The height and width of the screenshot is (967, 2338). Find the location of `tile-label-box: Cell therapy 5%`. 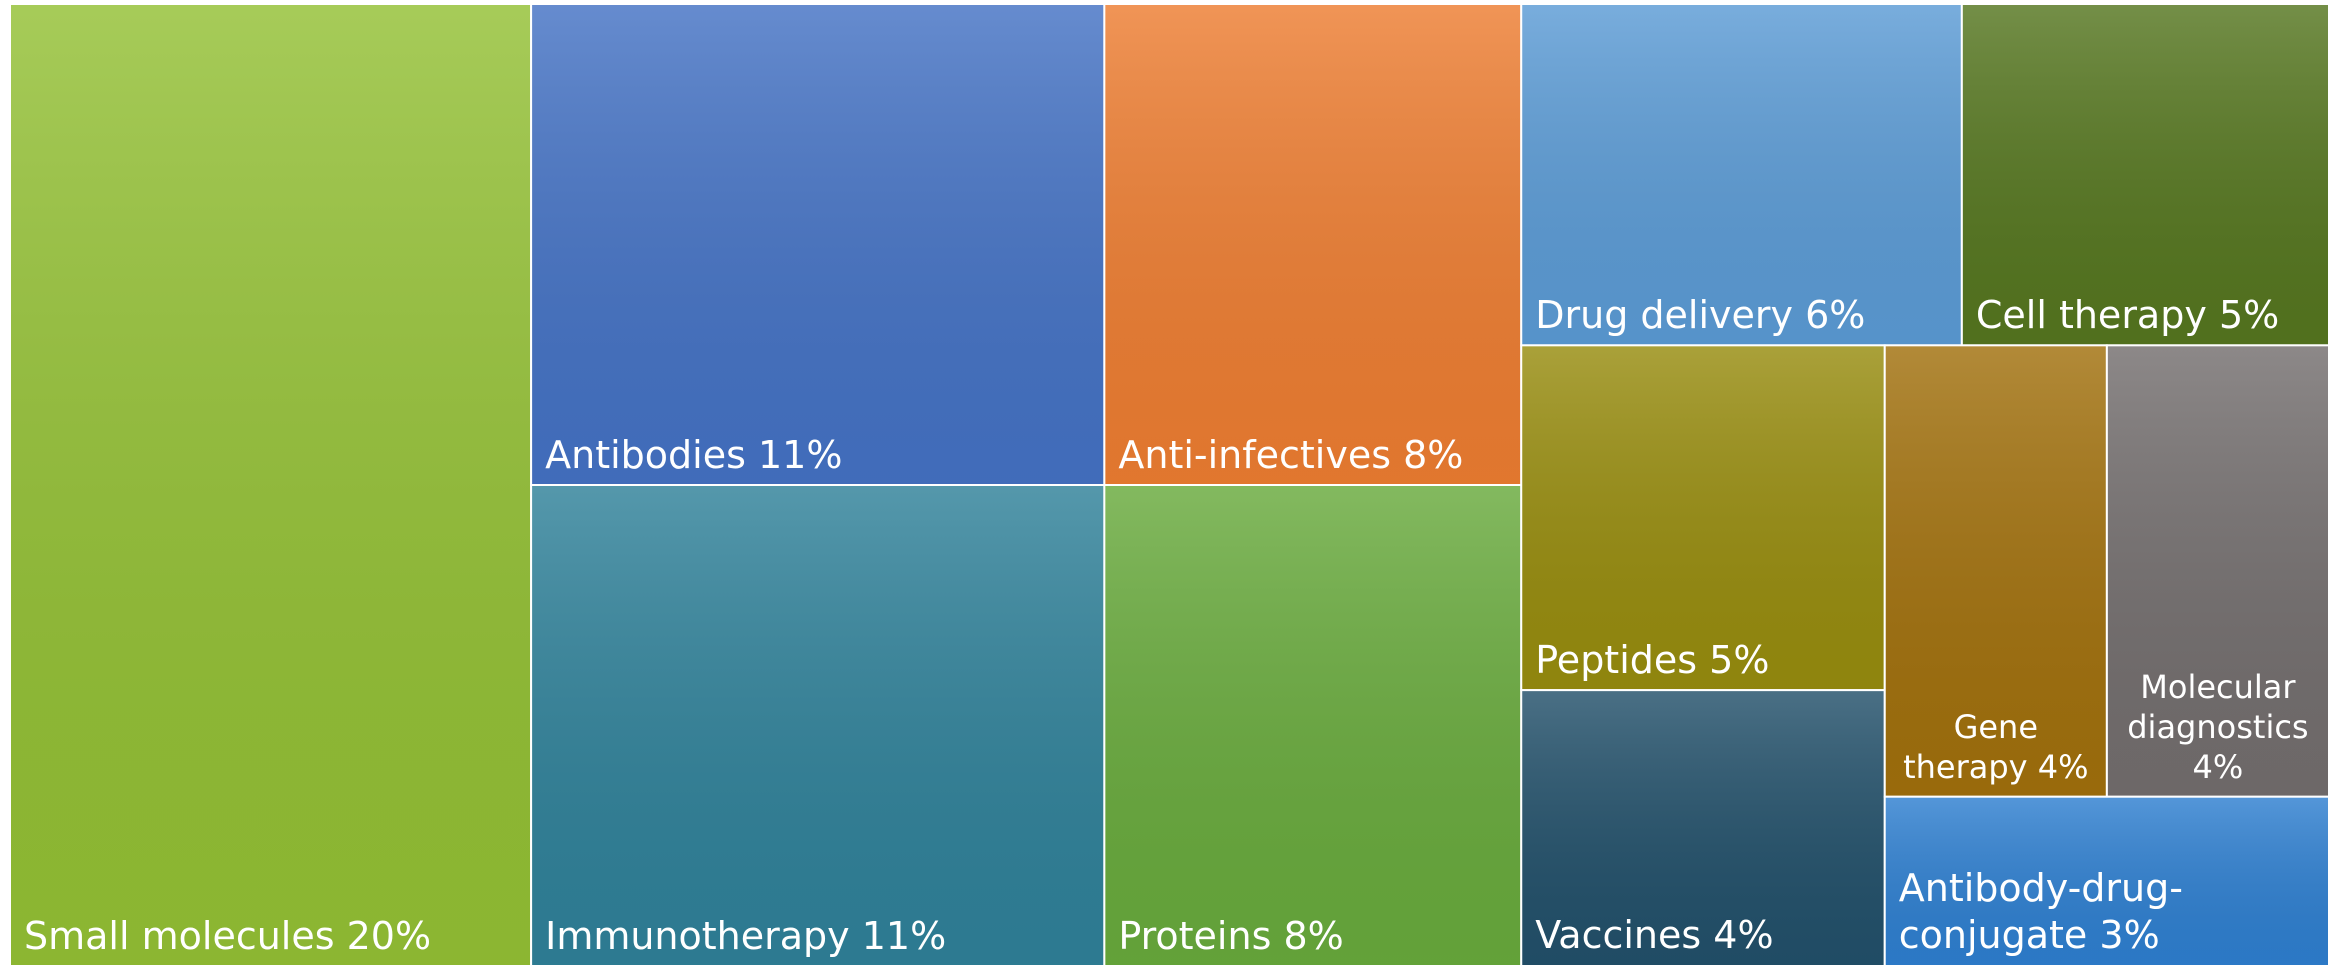

tile-label-box: Cell therapy 5% is located at coordinates (2145, 174).